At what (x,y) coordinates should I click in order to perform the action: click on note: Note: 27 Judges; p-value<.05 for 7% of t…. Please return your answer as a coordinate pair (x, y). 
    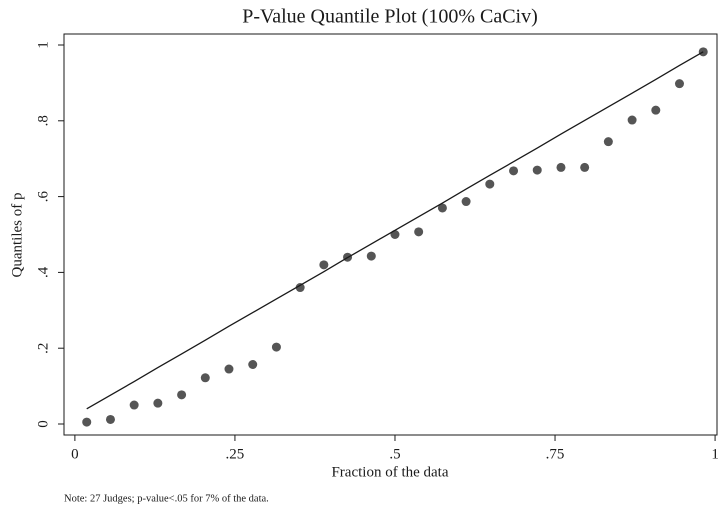
    Looking at the image, I should click on (166, 498).